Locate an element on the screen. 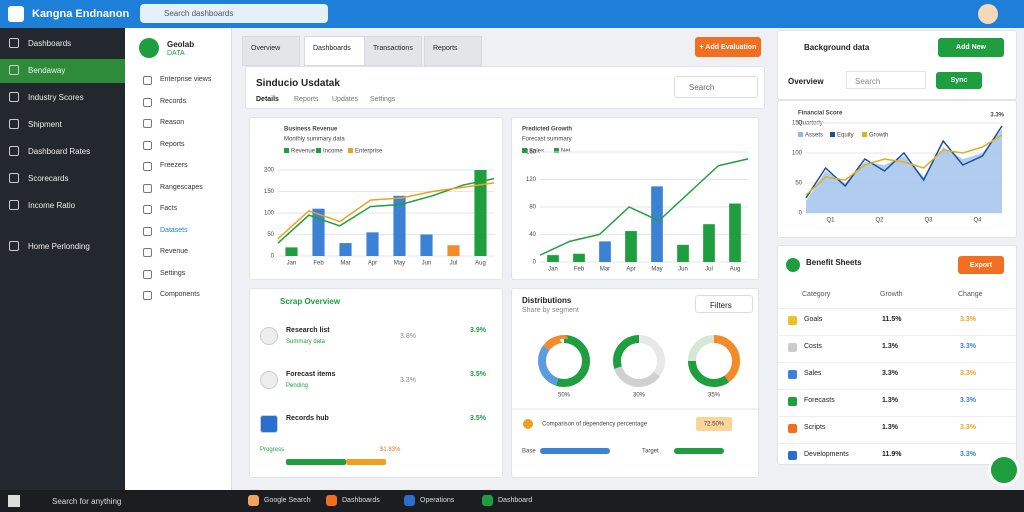 This screenshot has width=1024, height=512. legend-label: Base is located at coordinates (529, 452).